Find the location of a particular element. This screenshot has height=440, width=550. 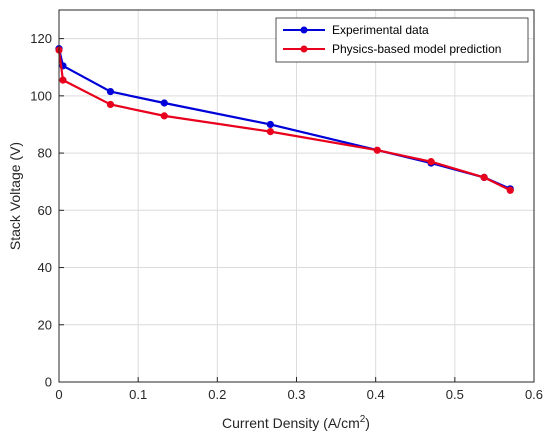

x-axis-label: Current Density (A/cm2) is located at coordinates (296, 422).